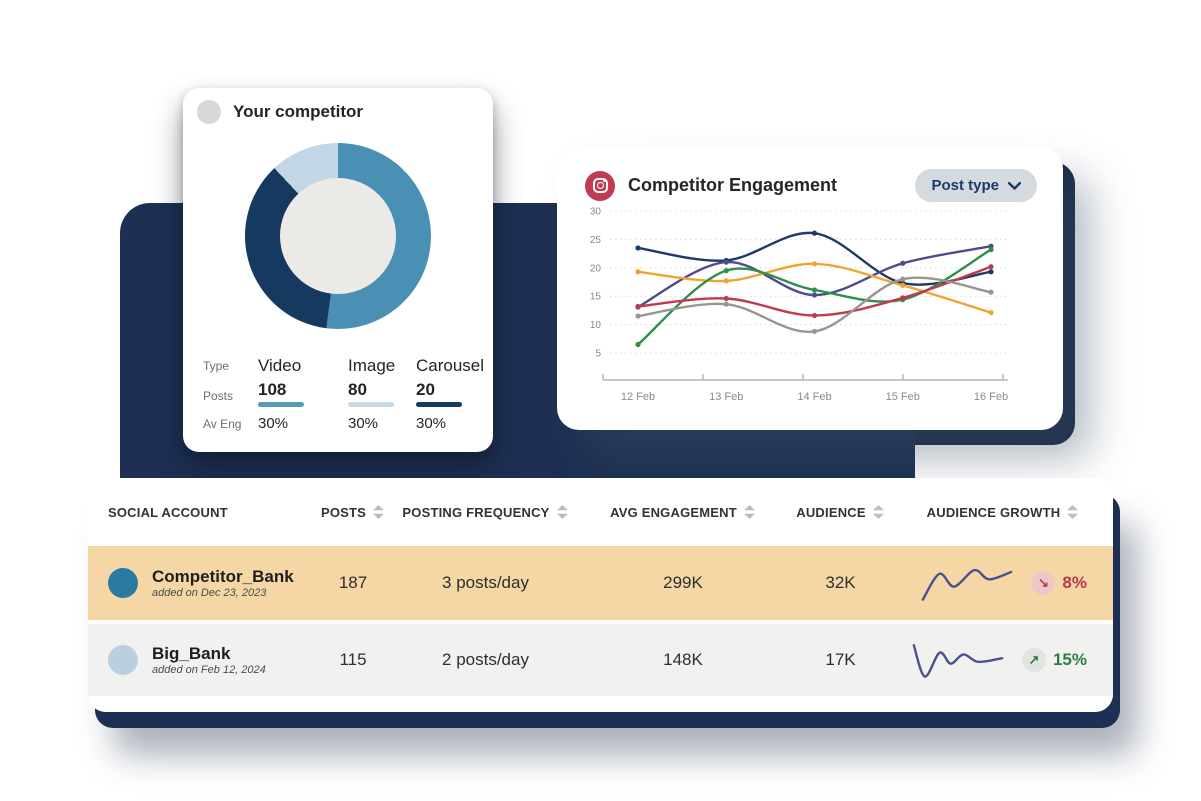 The width and height of the screenshot is (1201, 801). Describe the element at coordinates (598, 354) in the screenshot. I see `svg-text: 5` at that location.